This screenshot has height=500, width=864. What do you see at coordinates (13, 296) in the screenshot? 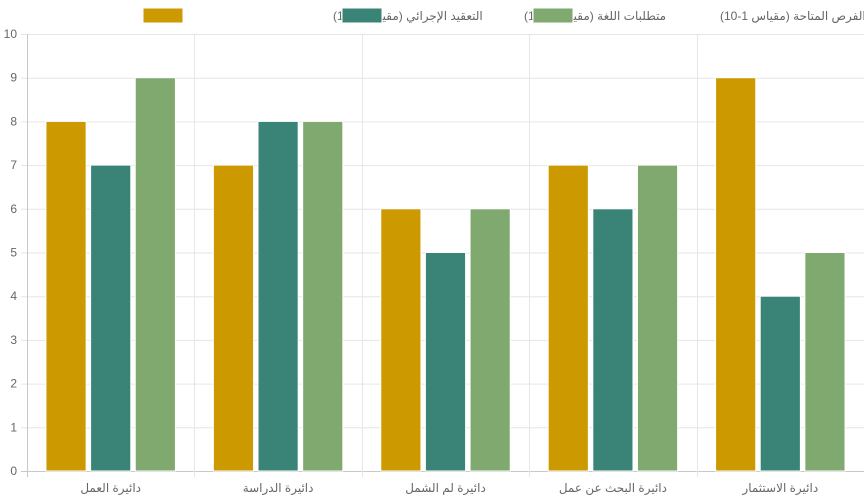
I see `y-tick-label: 4` at bounding box center [13, 296].